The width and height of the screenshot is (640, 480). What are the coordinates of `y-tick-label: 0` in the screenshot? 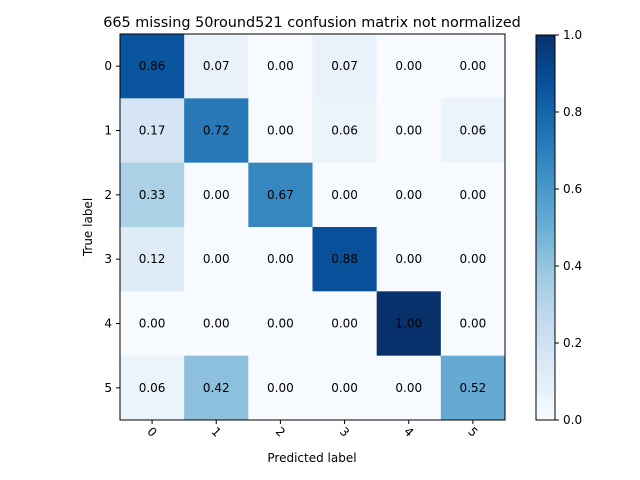 It's located at (108, 66).